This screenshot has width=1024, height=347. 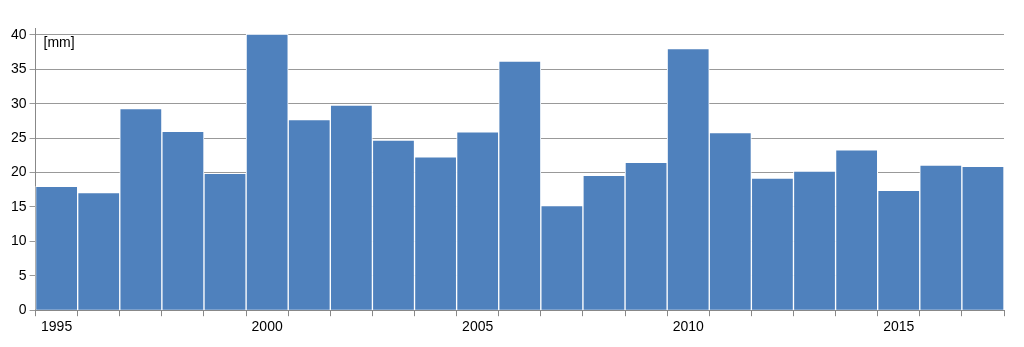 What do you see at coordinates (688, 326) in the screenshot?
I see `x-tick-label: 2010` at bounding box center [688, 326].